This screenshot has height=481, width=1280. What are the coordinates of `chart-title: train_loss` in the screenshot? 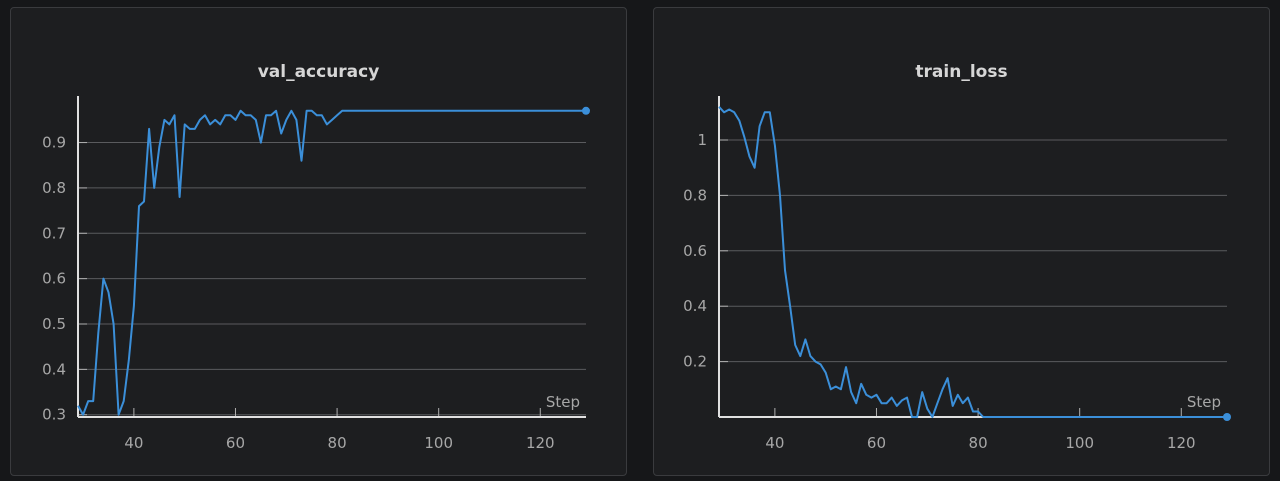 It's located at (961, 72).